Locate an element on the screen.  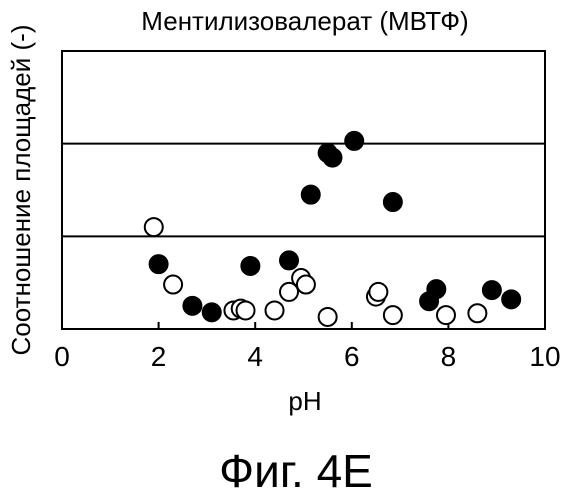
figure-caption: Фиг. 4E is located at coordinates (296, 471).